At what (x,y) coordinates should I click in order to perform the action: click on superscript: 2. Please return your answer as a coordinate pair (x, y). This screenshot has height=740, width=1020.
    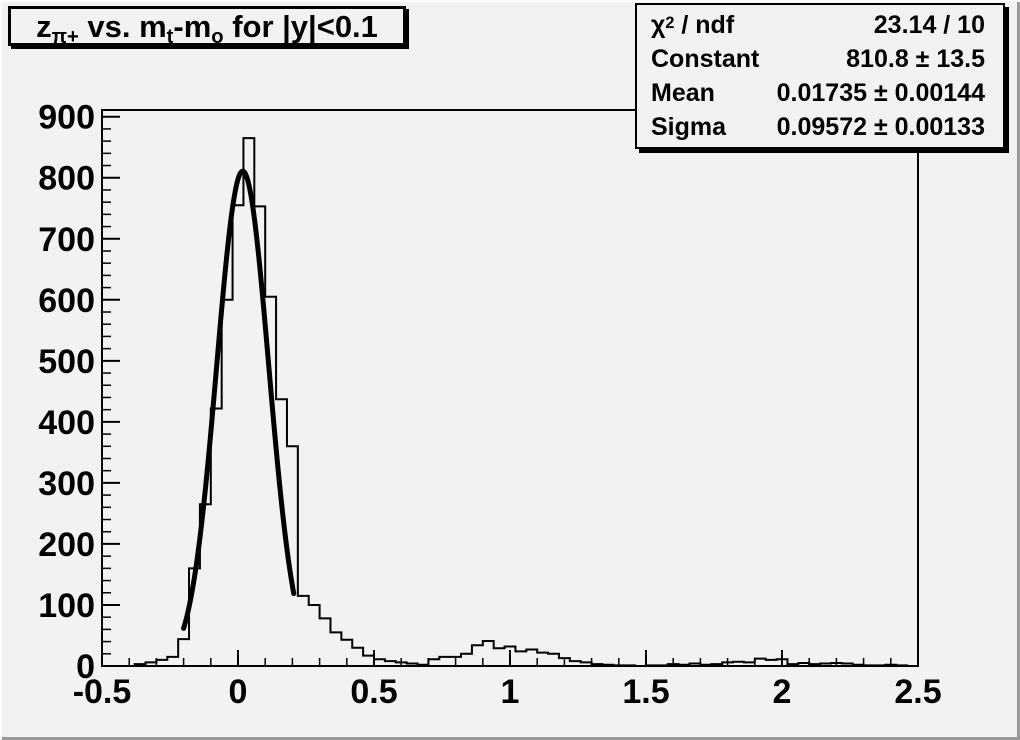
    Looking at the image, I should click on (670, 22).